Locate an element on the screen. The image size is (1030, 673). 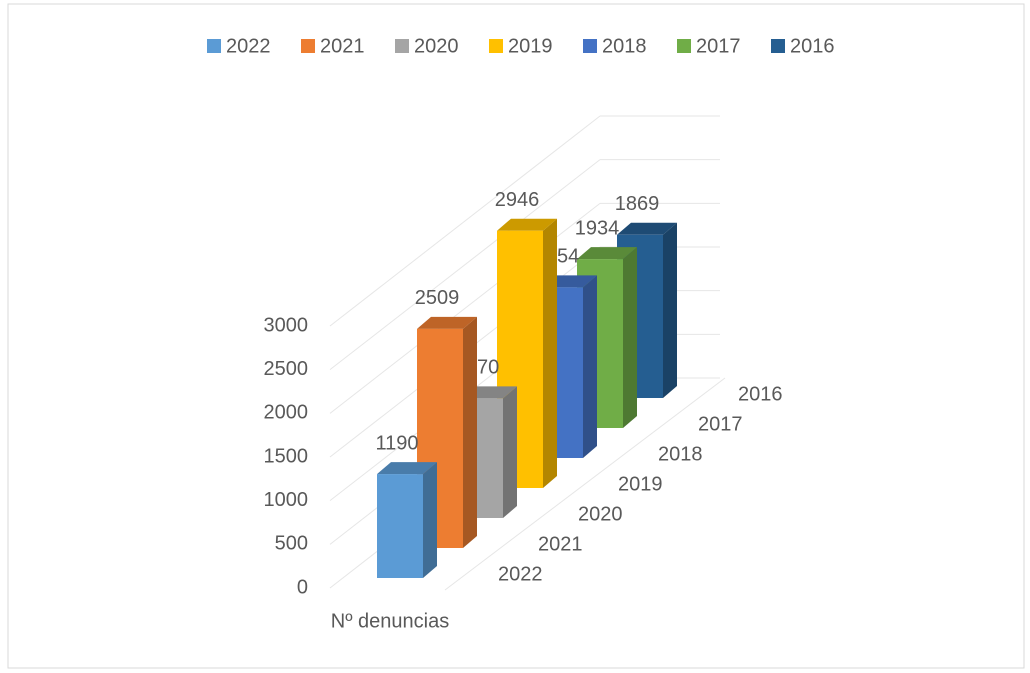
depth-label: 2018 is located at coordinates (680, 454).